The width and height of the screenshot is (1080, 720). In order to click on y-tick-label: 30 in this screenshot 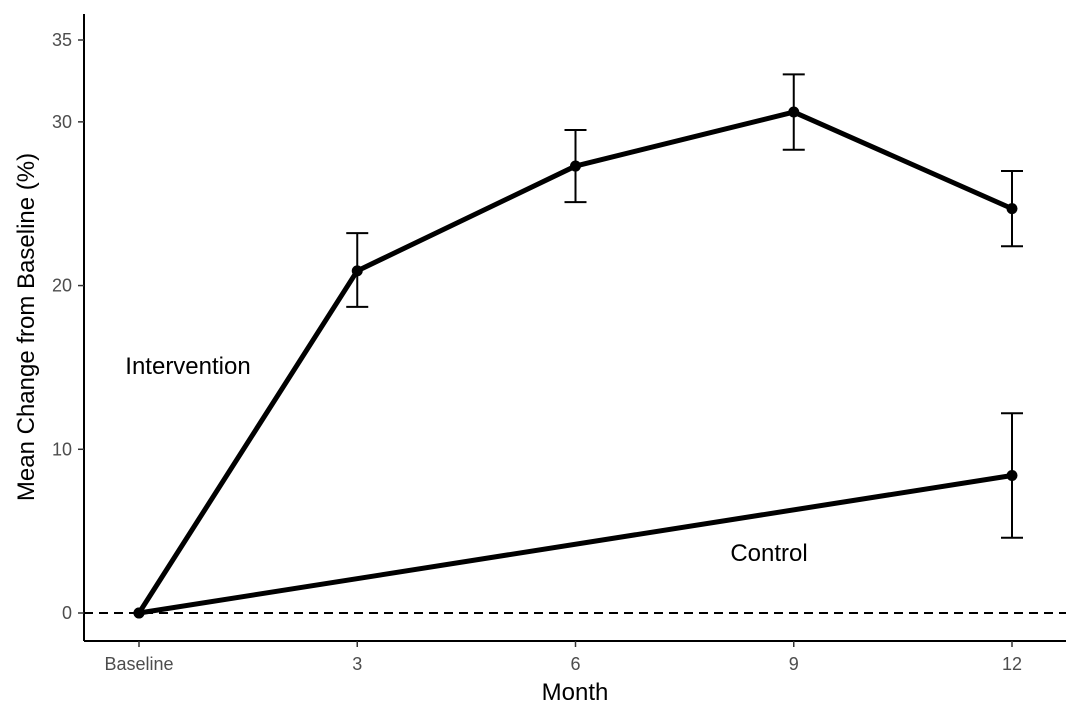, I will do `click(62, 122)`.